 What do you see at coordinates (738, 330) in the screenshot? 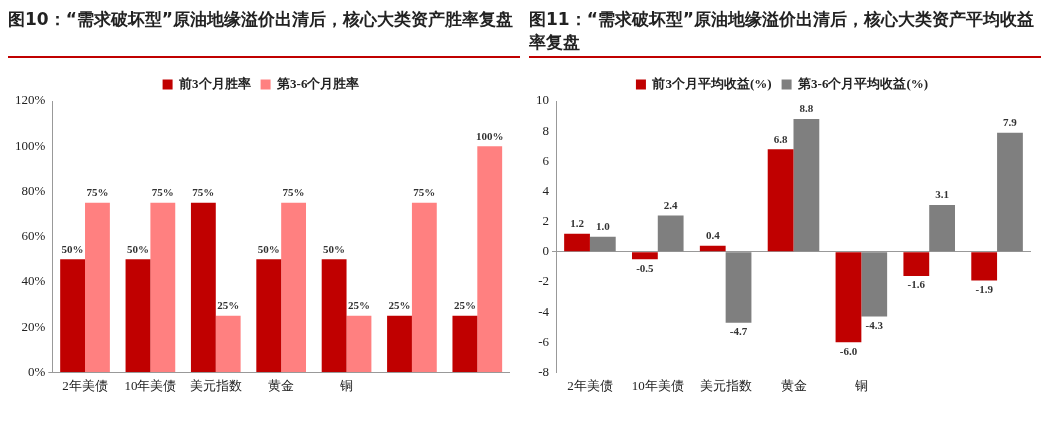
I see `data-label: -4.7` at bounding box center [738, 330].